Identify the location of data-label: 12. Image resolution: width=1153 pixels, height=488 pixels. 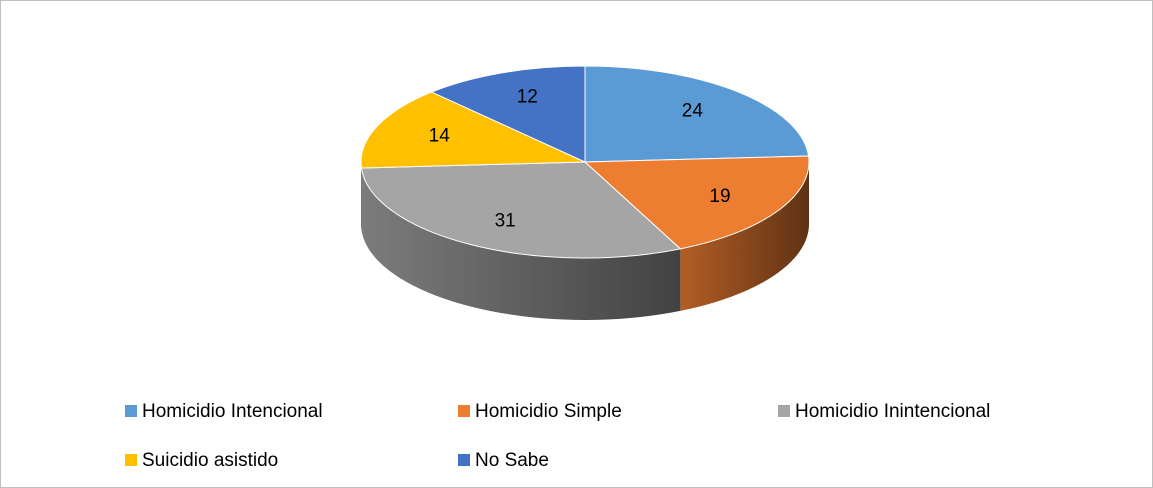
(527, 97).